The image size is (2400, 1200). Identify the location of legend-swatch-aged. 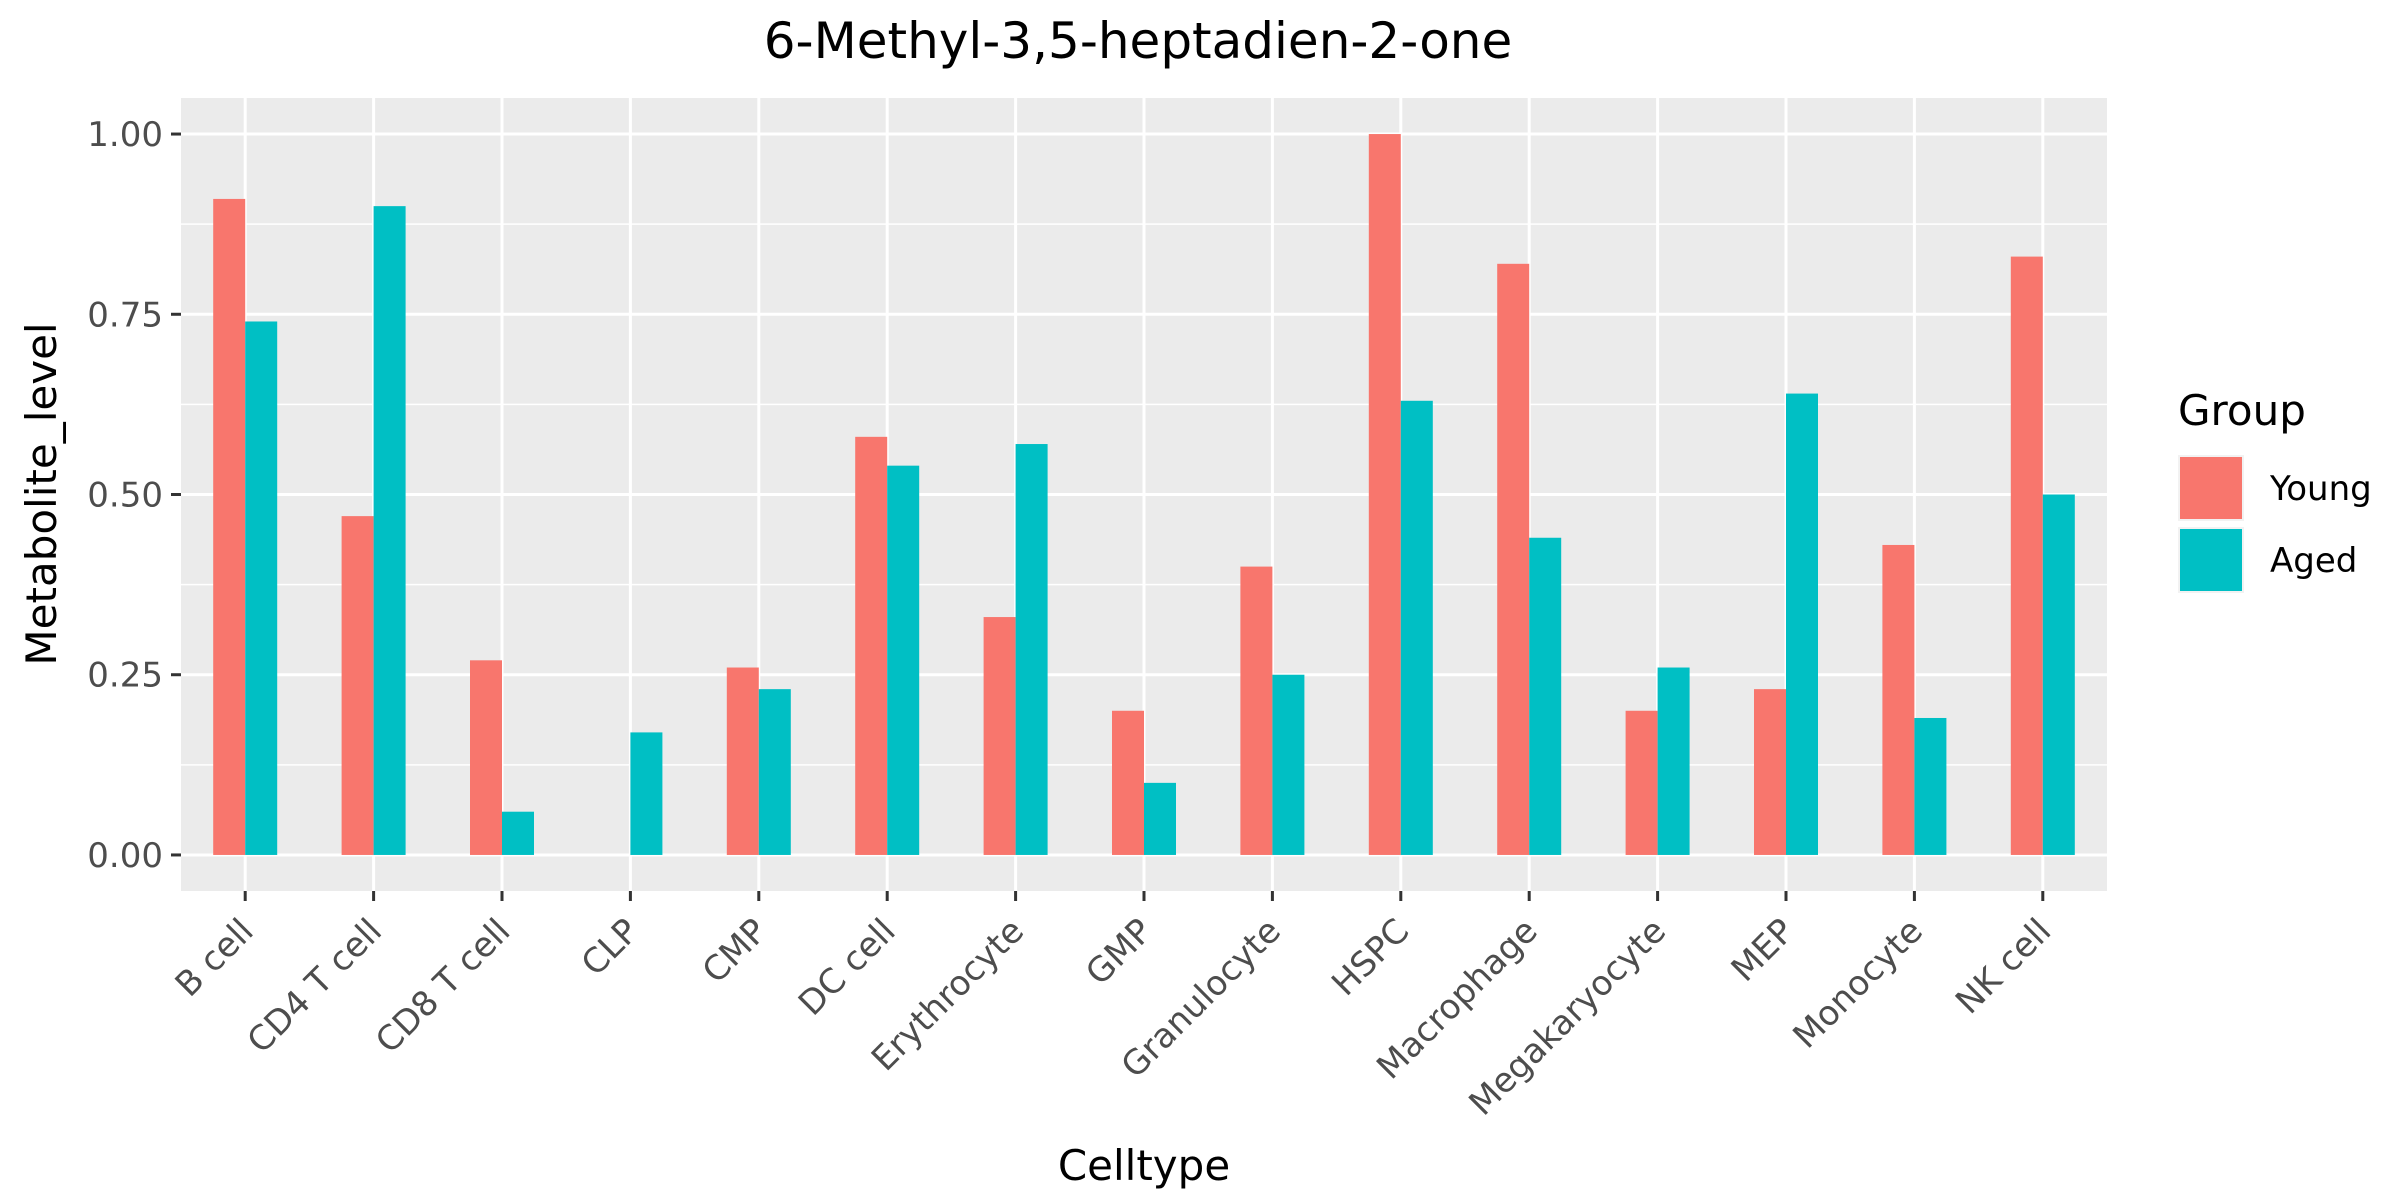
(2211, 560).